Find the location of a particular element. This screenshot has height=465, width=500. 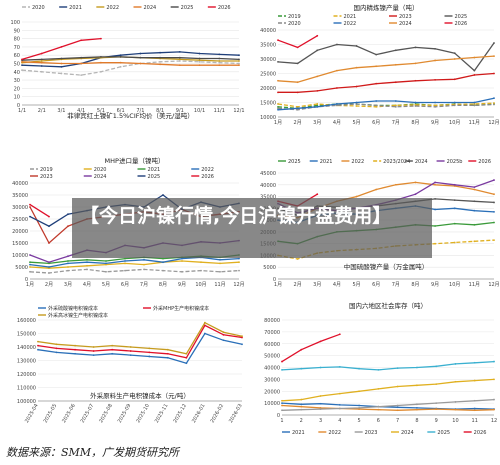

x-tick-label: 6 is located at coordinates (378, 421).